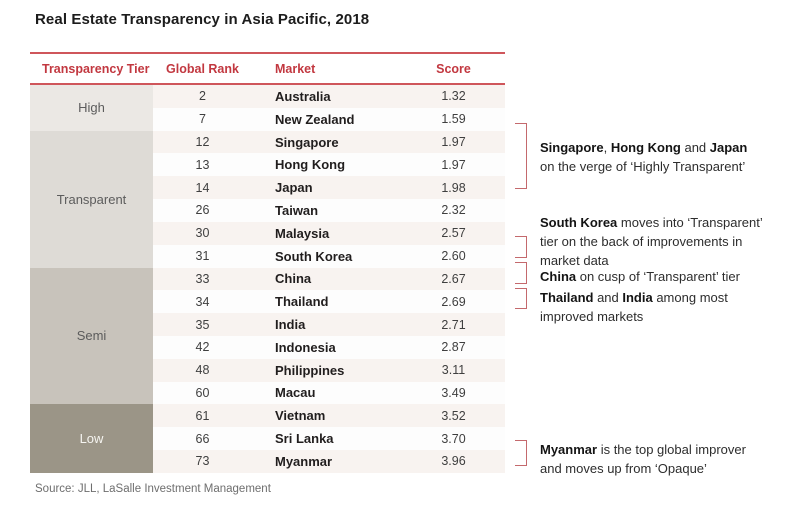 This screenshot has width=789, height=530. What do you see at coordinates (644, 147) in the screenshot?
I see `annotation-line: Singapore, Hong Kong and Japan` at bounding box center [644, 147].